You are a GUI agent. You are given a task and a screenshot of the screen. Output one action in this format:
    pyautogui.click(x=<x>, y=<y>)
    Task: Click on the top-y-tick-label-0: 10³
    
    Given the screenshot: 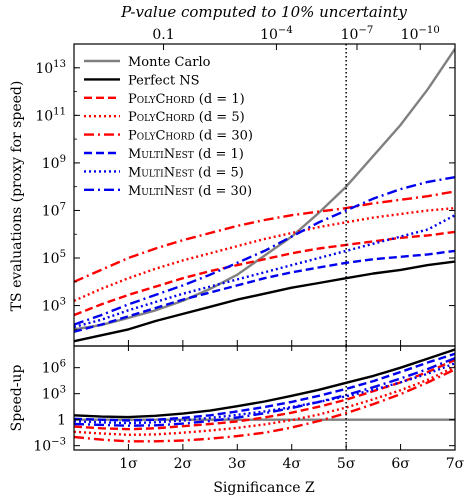 What is the action you would take?
    pyautogui.click(x=54, y=306)
    